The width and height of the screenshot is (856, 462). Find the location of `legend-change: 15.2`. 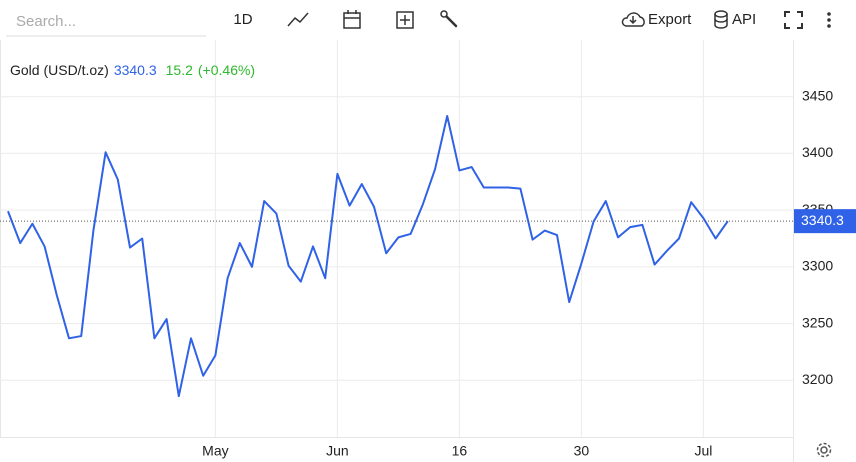

legend-change: 15.2 is located at coordinates (179, 70).